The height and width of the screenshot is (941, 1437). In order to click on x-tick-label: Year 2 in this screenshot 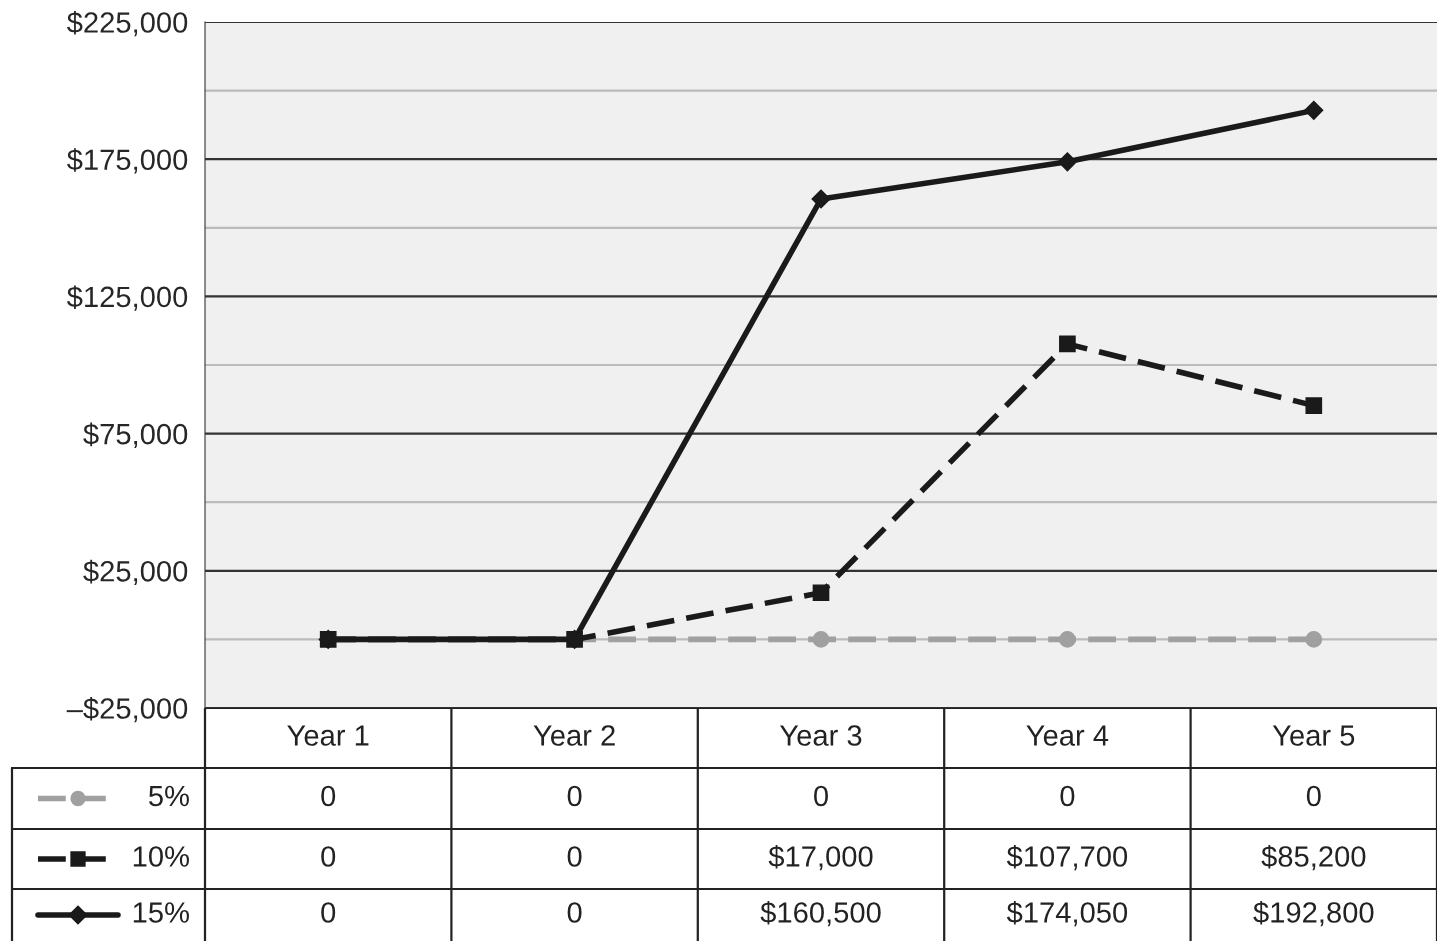, I will do `click(574, 735)`.